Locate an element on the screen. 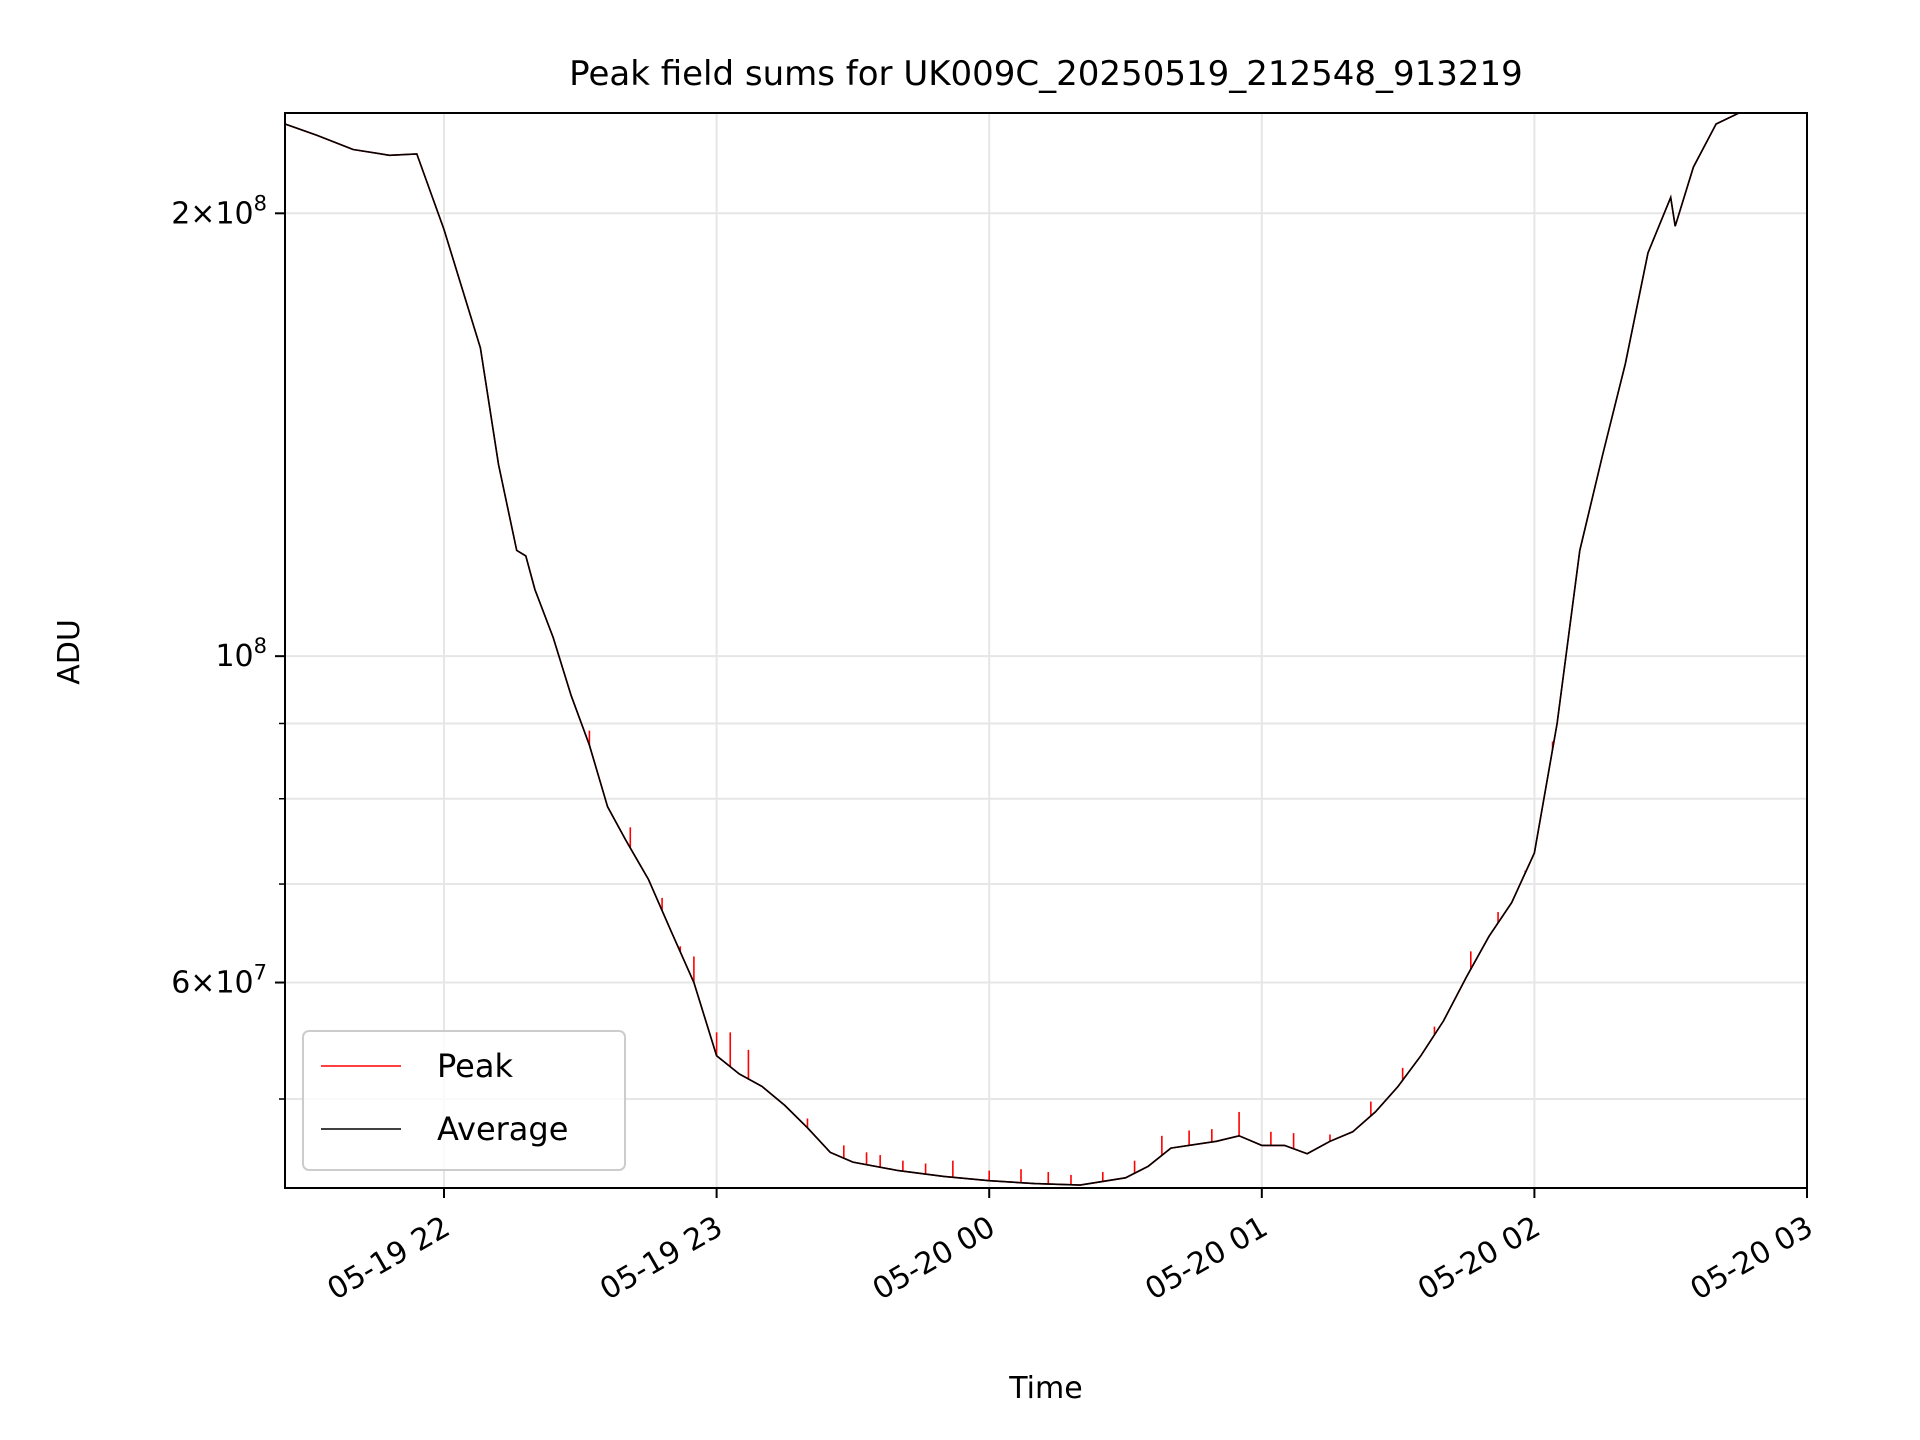  legend-average-label: Average is located at coordinates (502, 1129).